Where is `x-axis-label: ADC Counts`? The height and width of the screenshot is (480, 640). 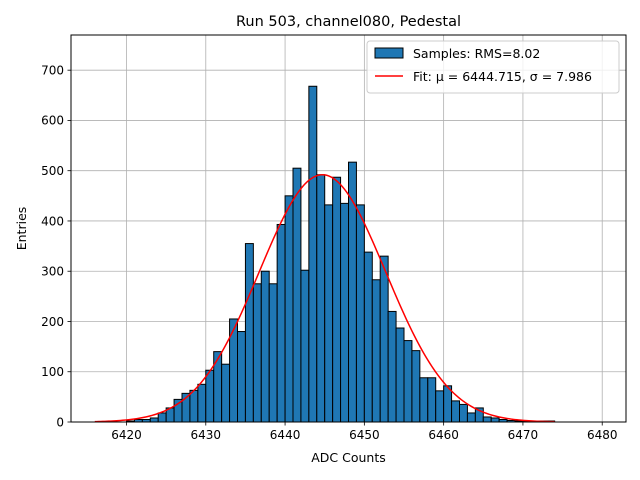 x-axis-label: ADC Counts is located at coordinates (348, 457).